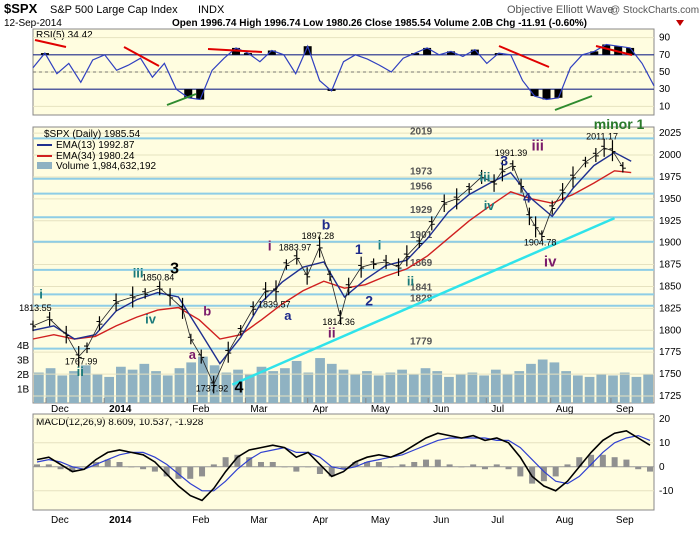 Image resolution: width=700 pixels, height=535 pixels. I want to click on price-tick-label: 1750, so click(670, 374).